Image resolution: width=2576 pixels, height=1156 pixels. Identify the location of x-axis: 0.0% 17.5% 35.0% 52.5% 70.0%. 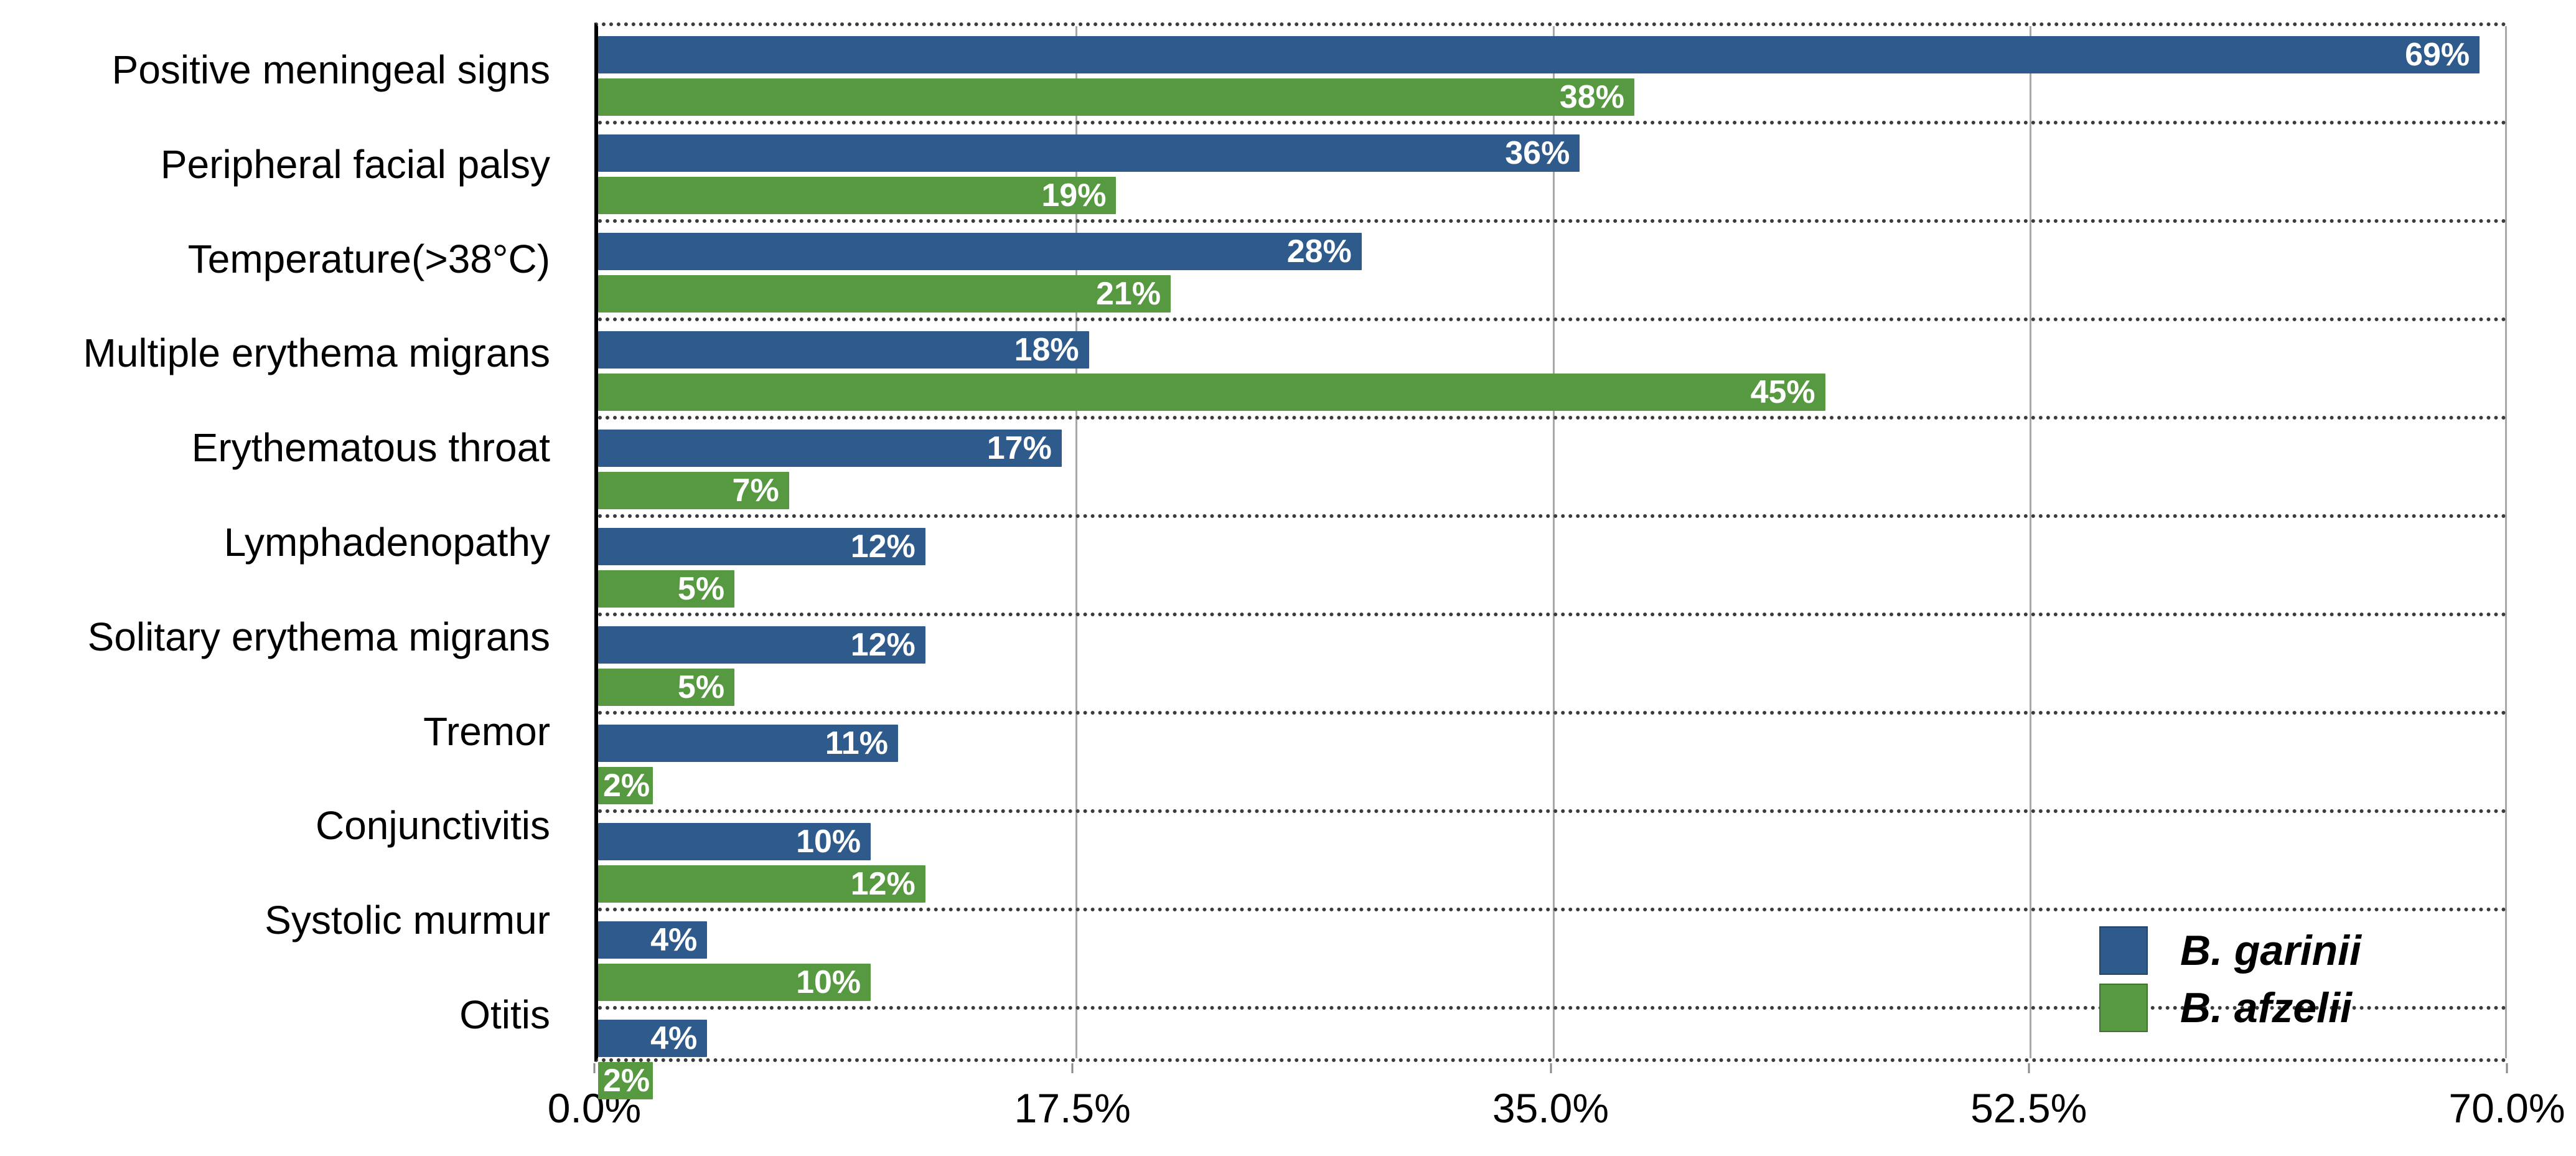
(1556, 1099).